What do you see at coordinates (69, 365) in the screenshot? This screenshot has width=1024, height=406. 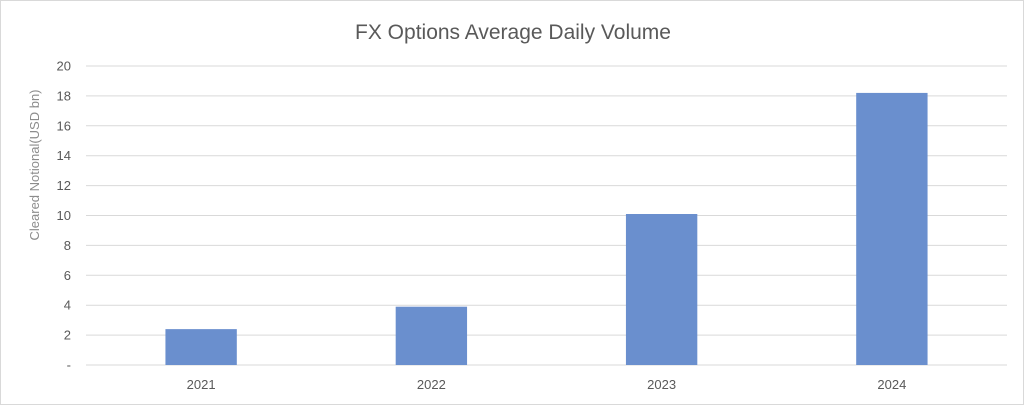 I see `y-tick-label: -` at bounding box center [69, 365].